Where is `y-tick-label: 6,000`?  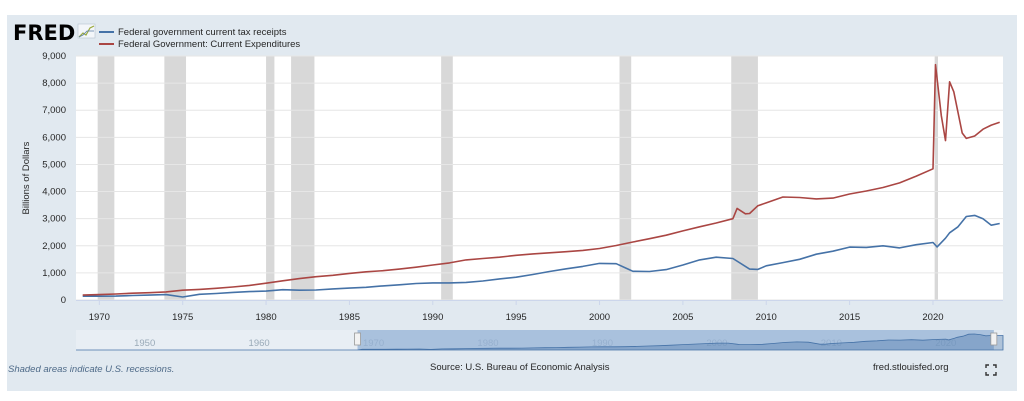 y-tick-label: 6,000 is located at coordinates (54, 137).